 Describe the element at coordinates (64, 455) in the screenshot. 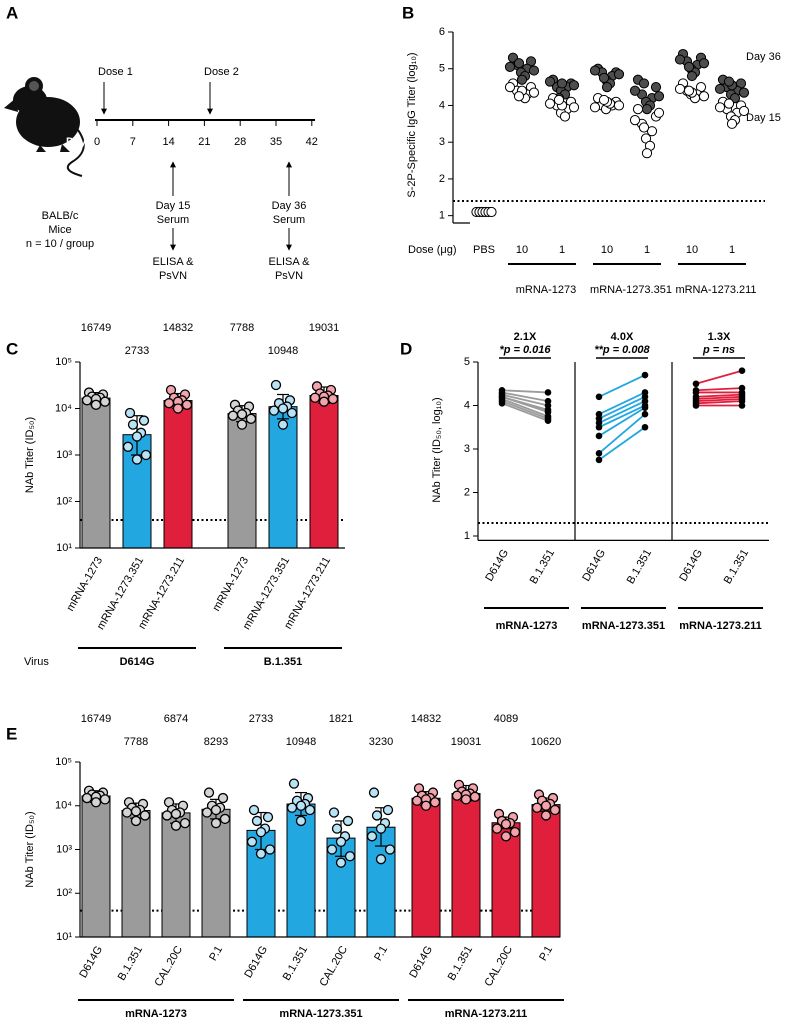

I see `y-tick-label: 10³` at that location.